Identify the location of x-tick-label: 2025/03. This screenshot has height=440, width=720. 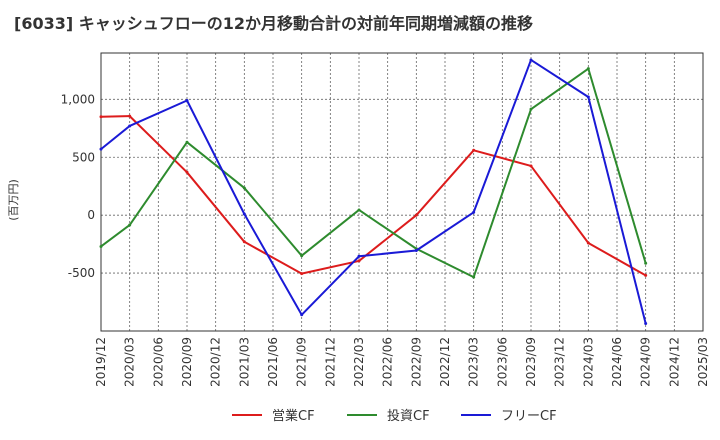
(703, 362).